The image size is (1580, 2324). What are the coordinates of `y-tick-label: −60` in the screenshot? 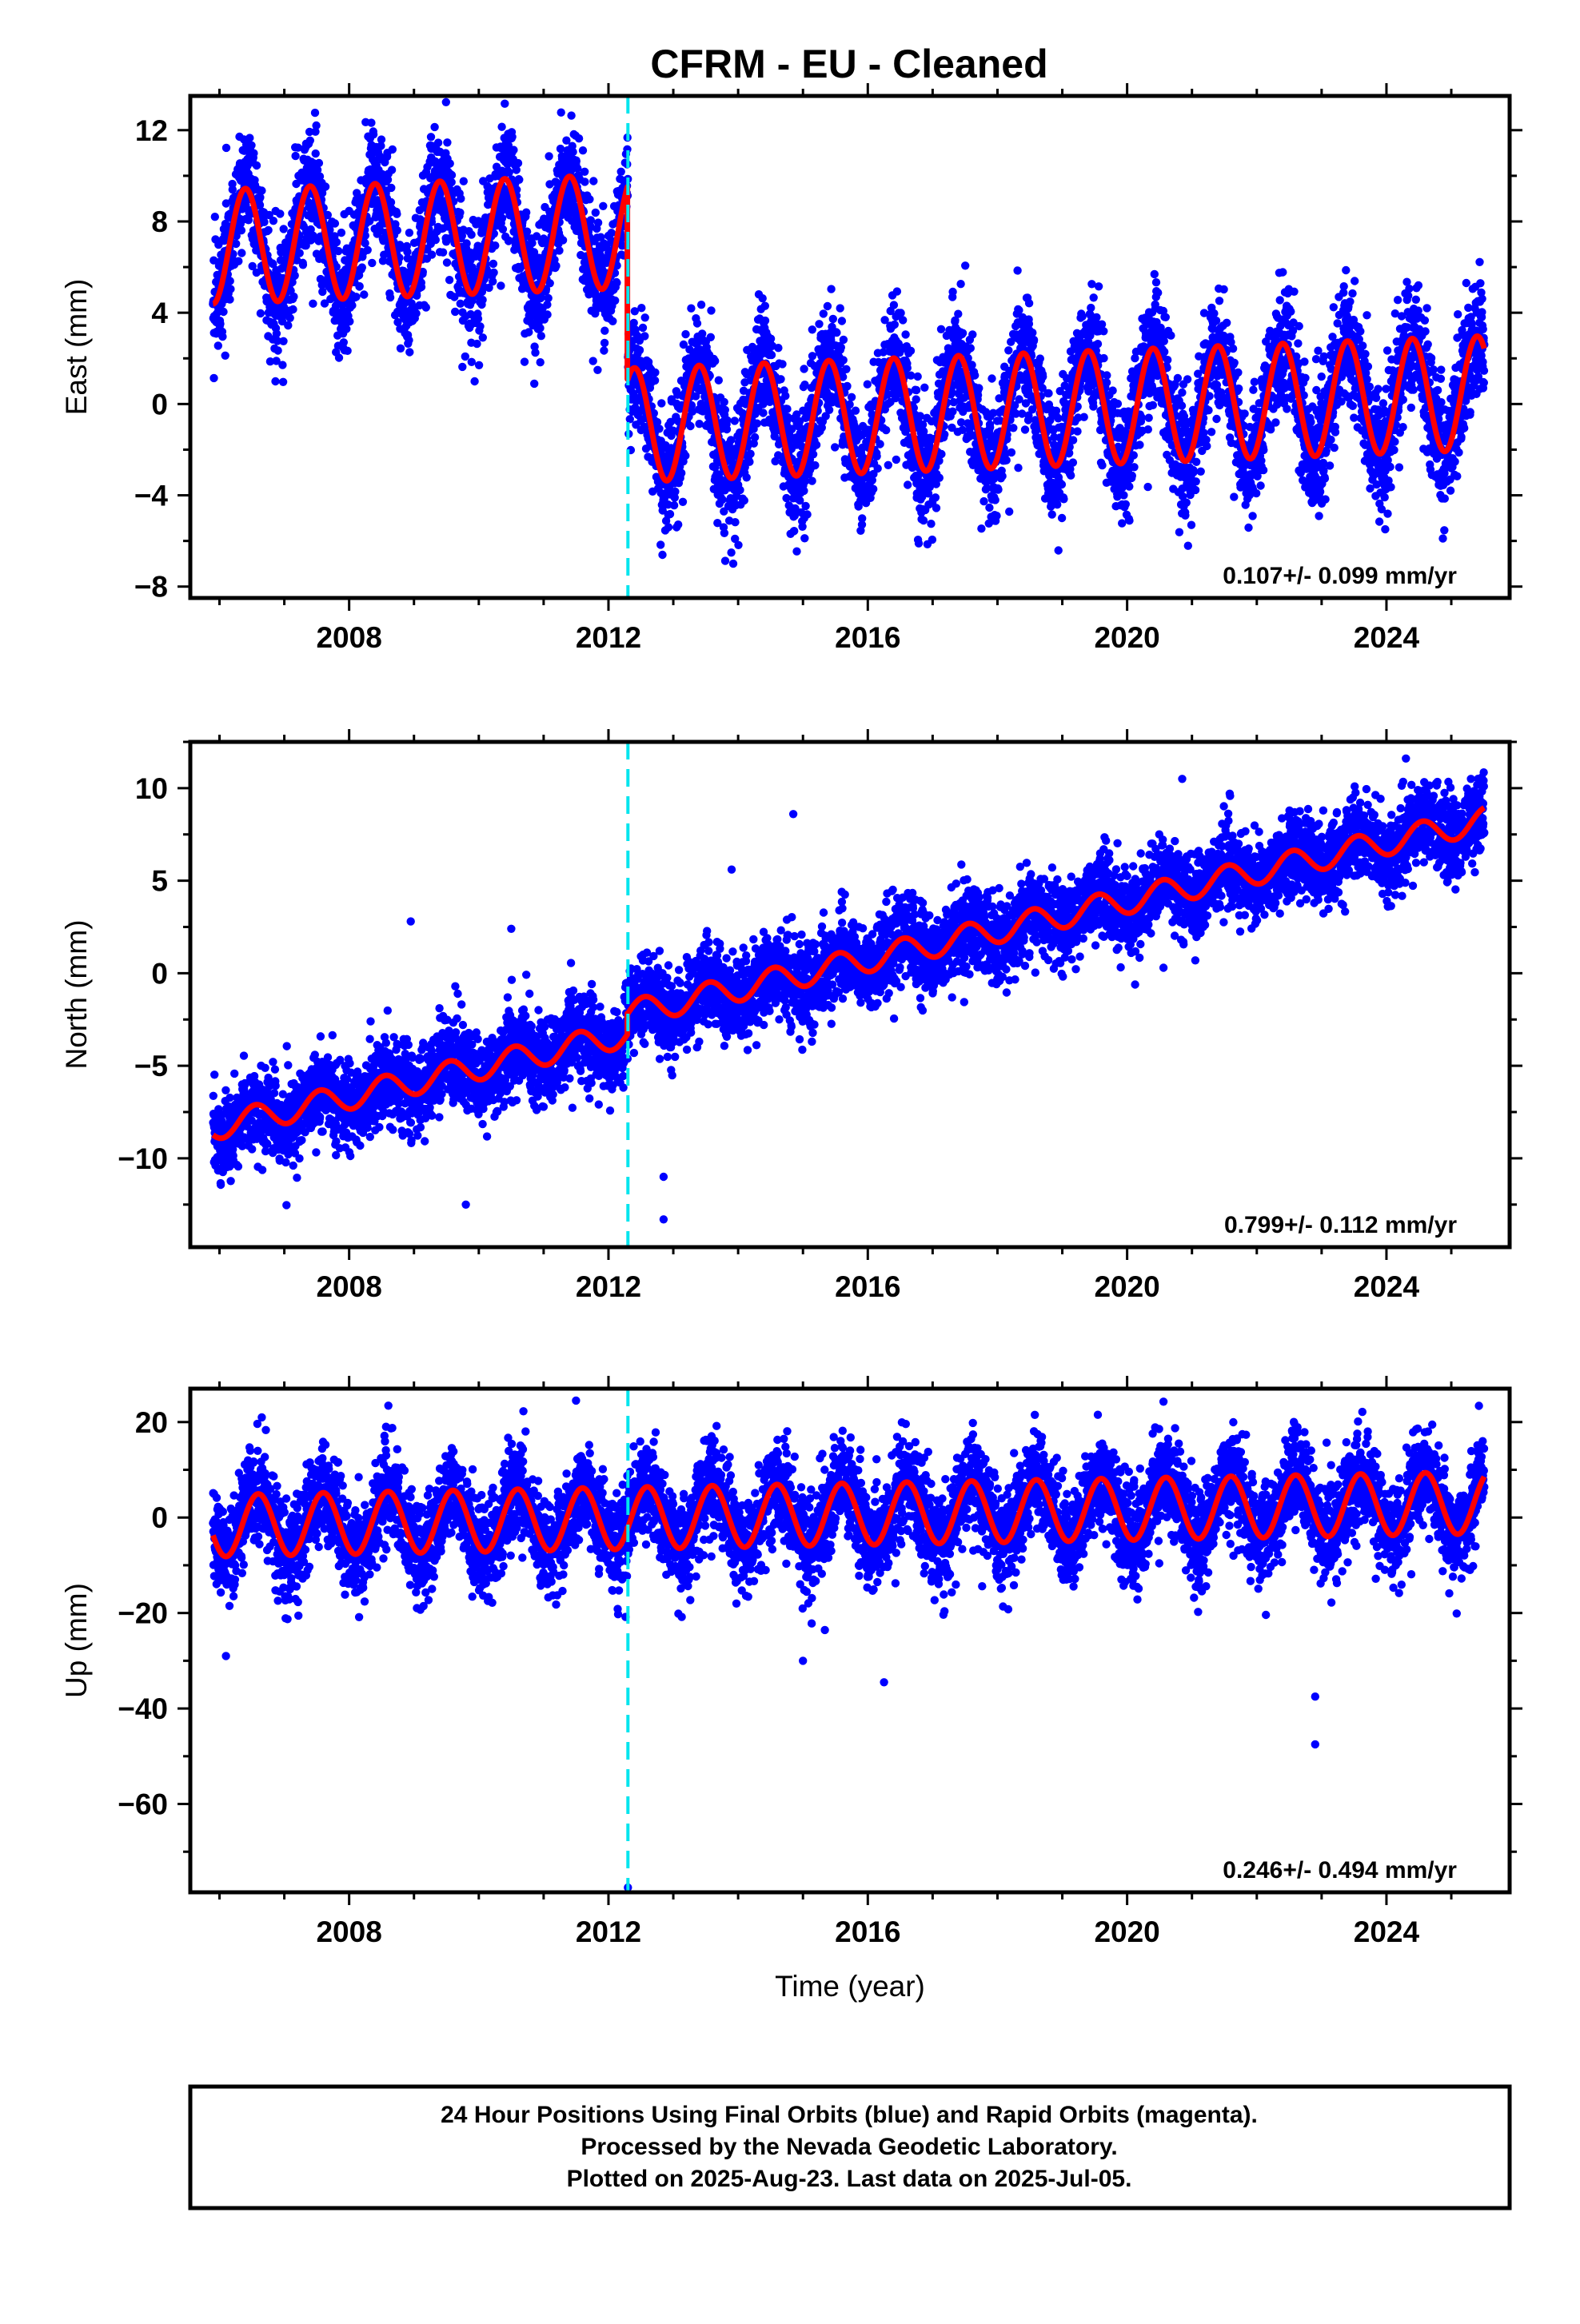 It's located at (143, 1804).